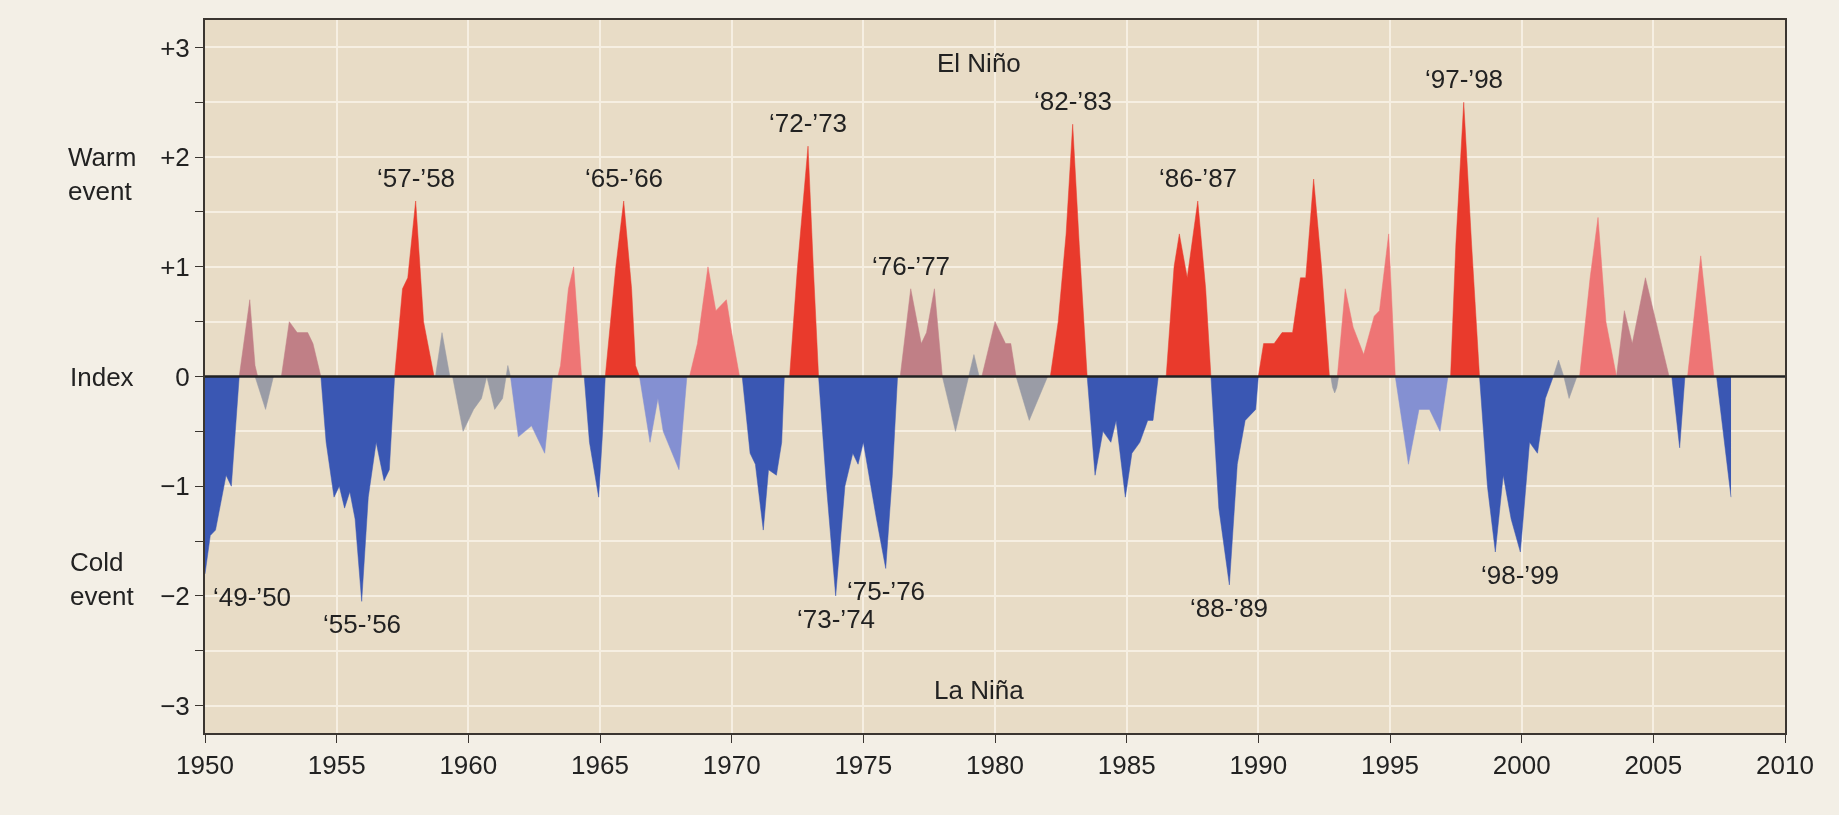  Describe the element at coordinates (175, 266) in the screenshot. I see `y-tick-label: +1` at that location.